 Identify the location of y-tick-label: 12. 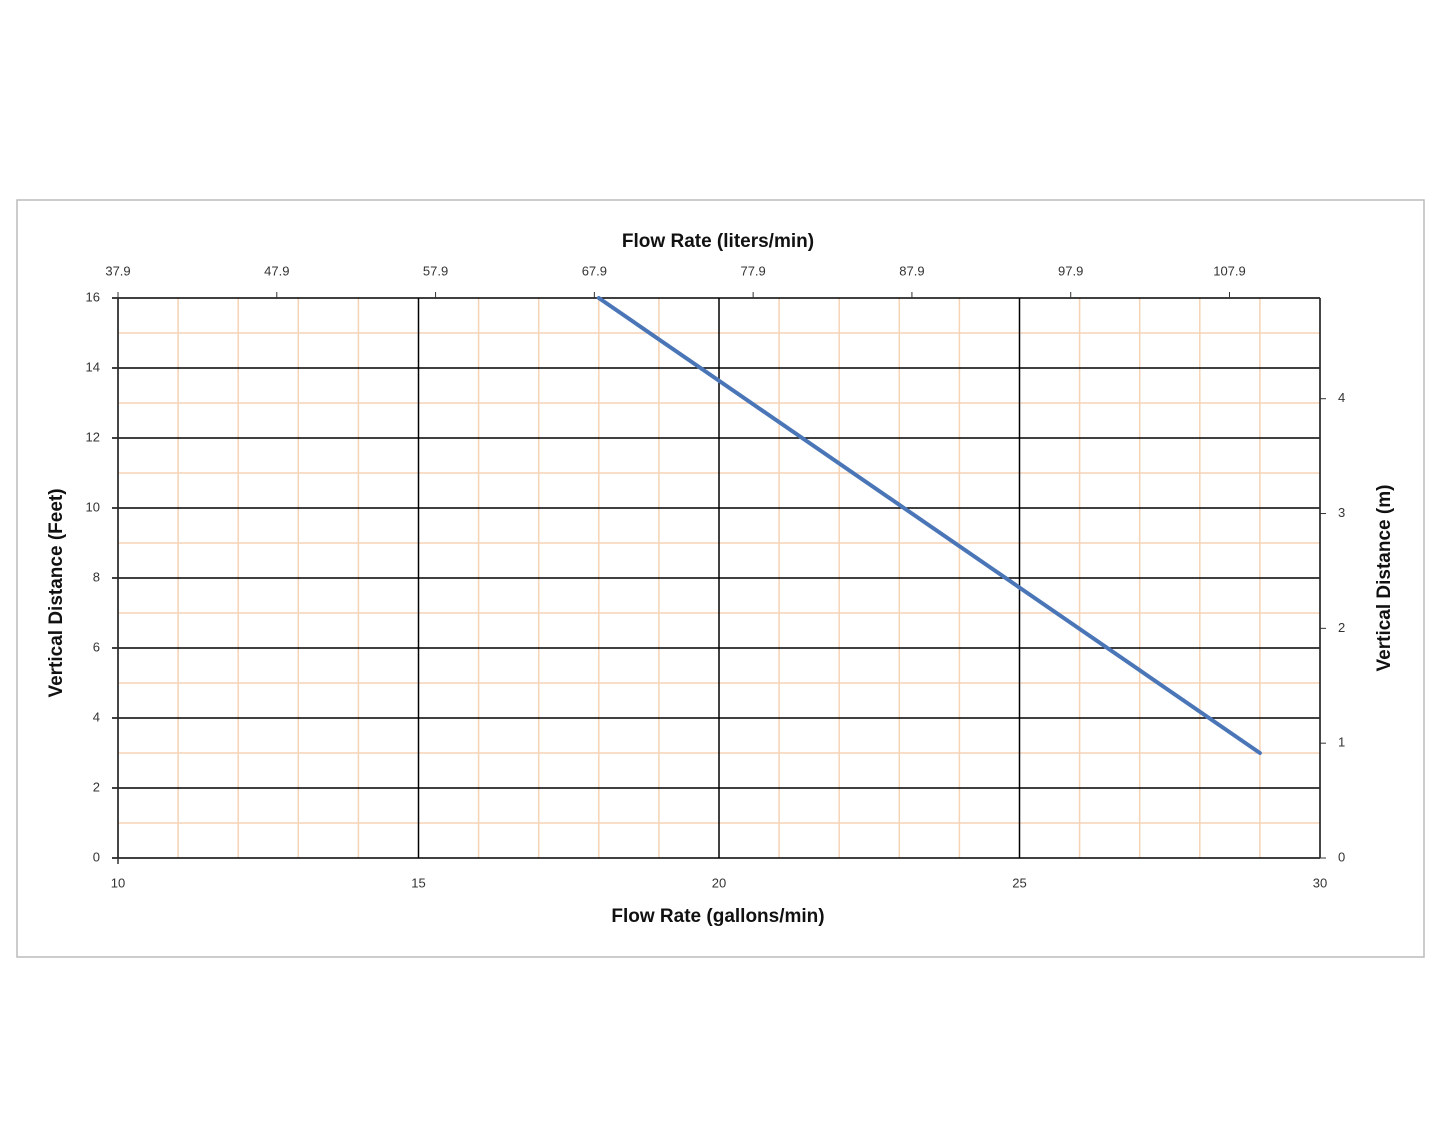
(93, 436).